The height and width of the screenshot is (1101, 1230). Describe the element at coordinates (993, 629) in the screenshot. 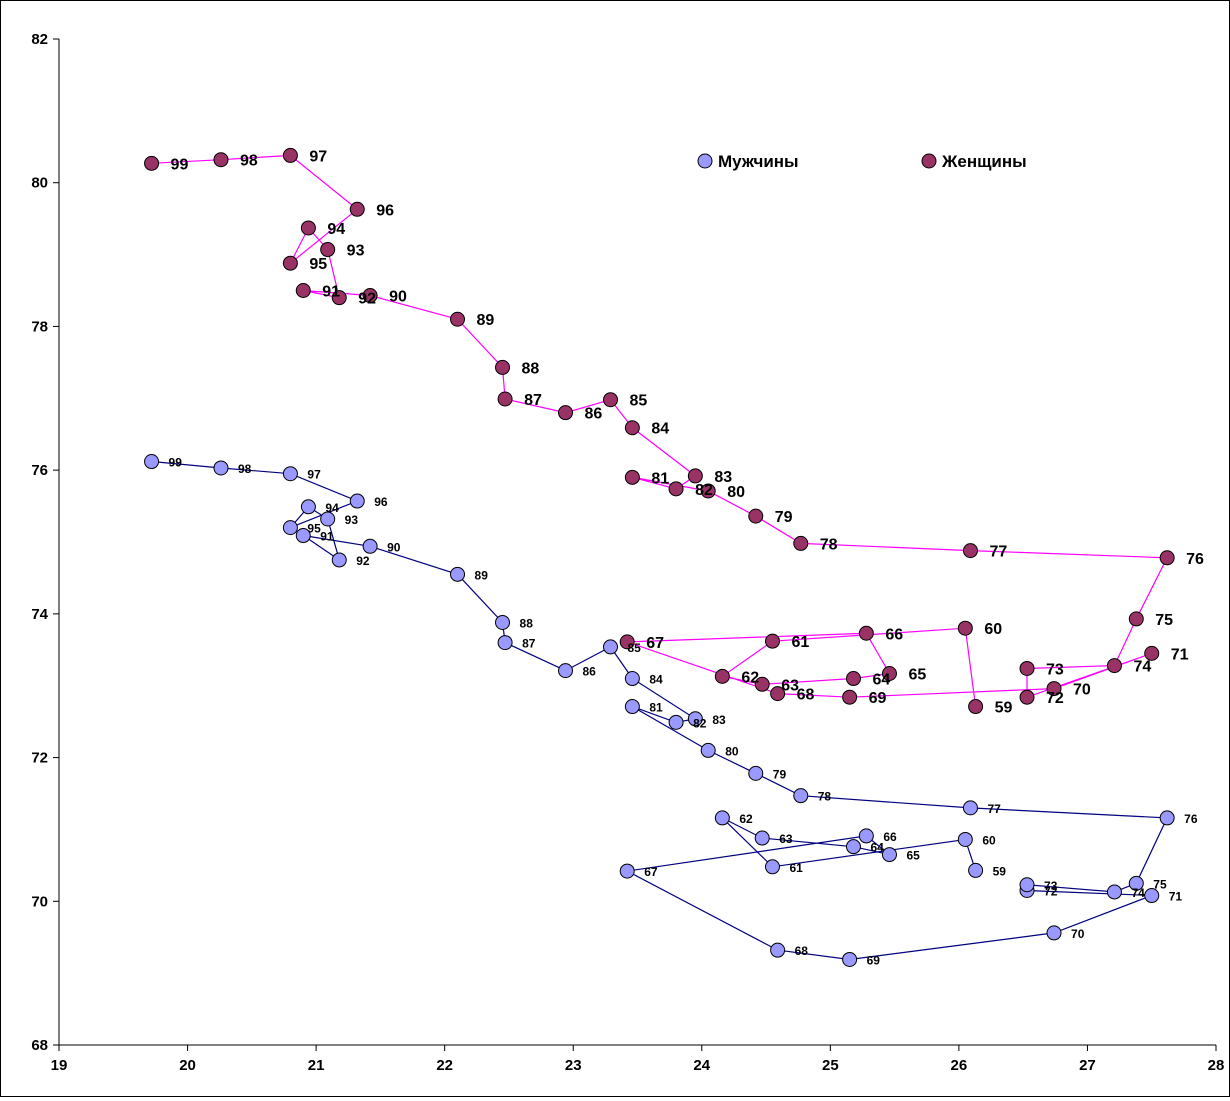

I see `point-label-women: 60` at that location.